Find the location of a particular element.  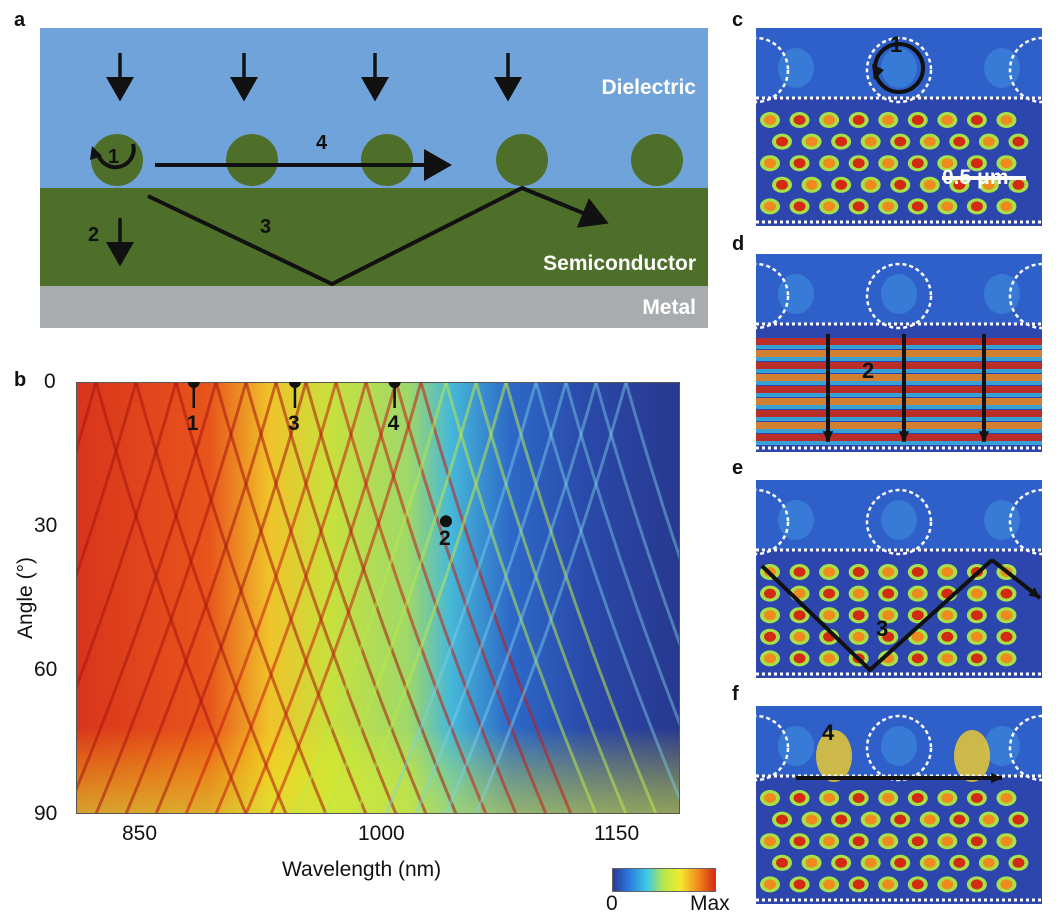

field-e-mode-label: 3 is located at coordinates (882, 628).